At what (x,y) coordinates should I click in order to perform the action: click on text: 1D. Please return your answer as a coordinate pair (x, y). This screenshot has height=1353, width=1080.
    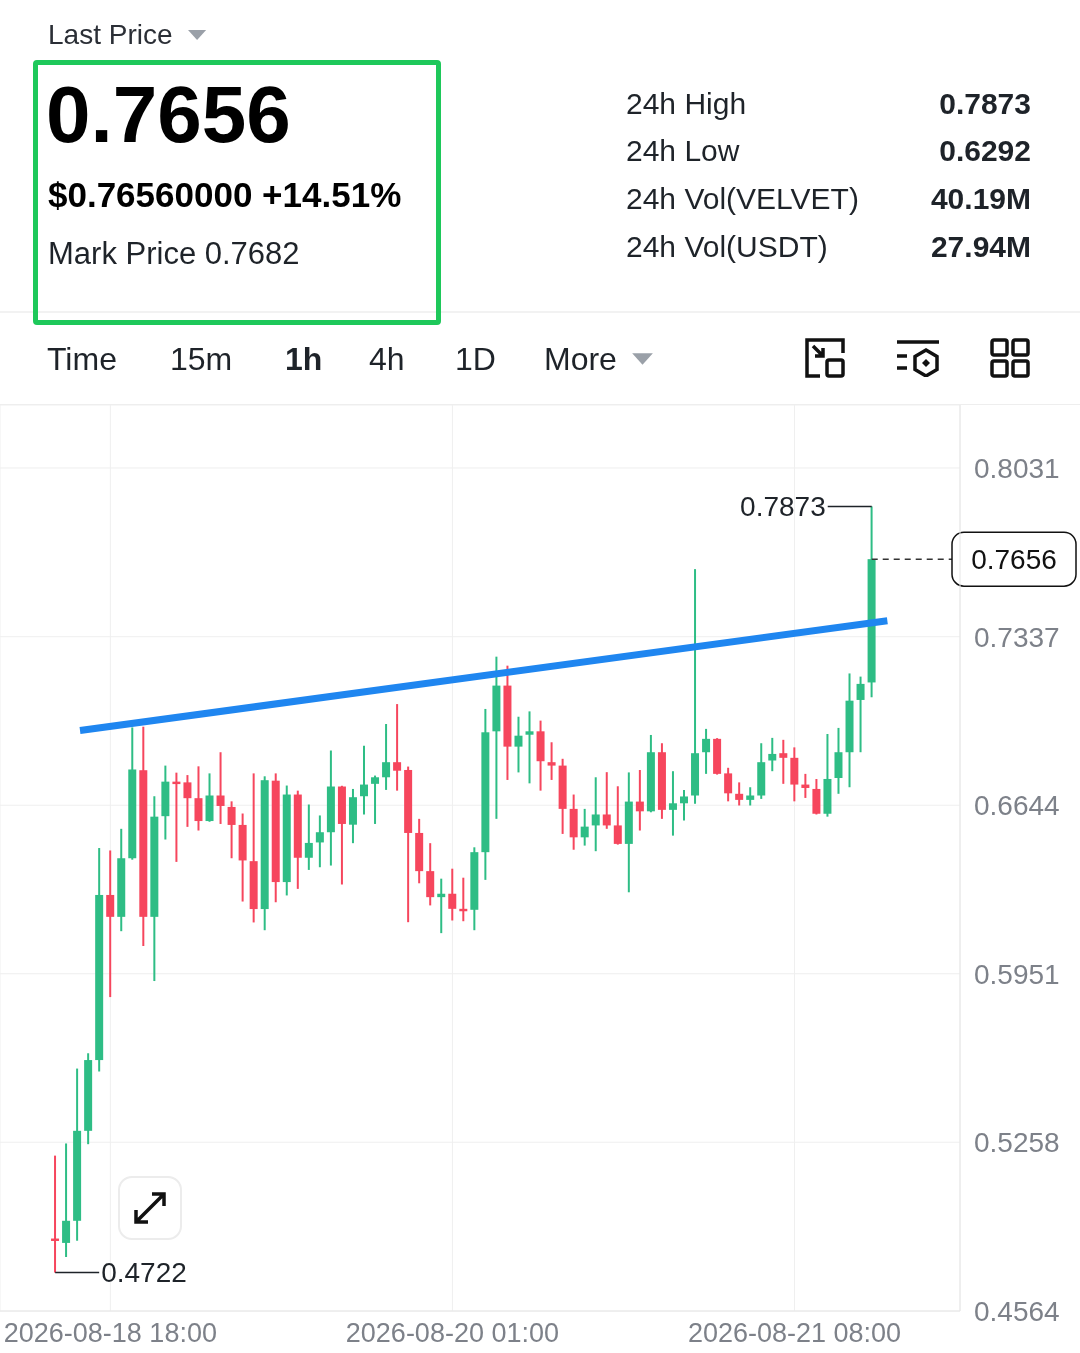
    Looking at the image, I should click on (475, 359).